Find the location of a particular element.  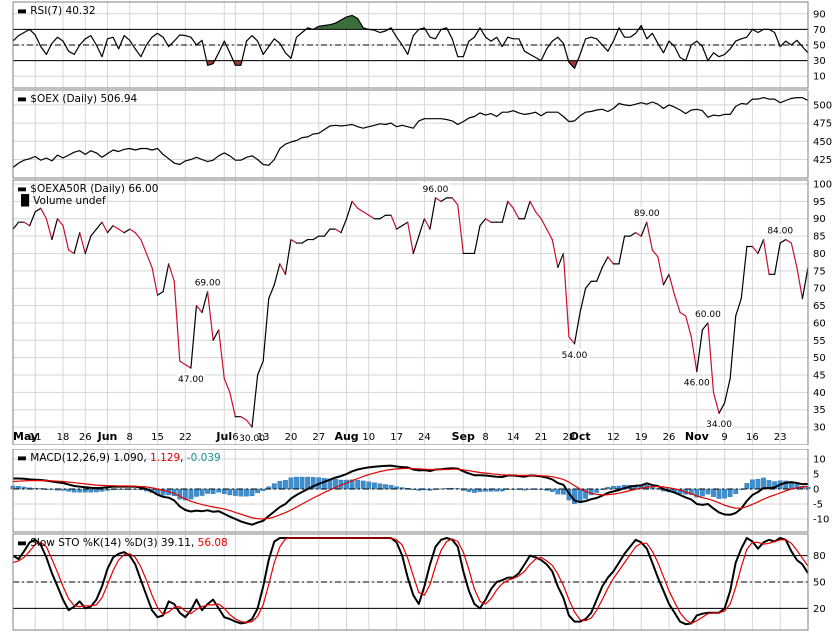

oexa50r-y-tick-label: 95 is located at coordinates (819, 202).